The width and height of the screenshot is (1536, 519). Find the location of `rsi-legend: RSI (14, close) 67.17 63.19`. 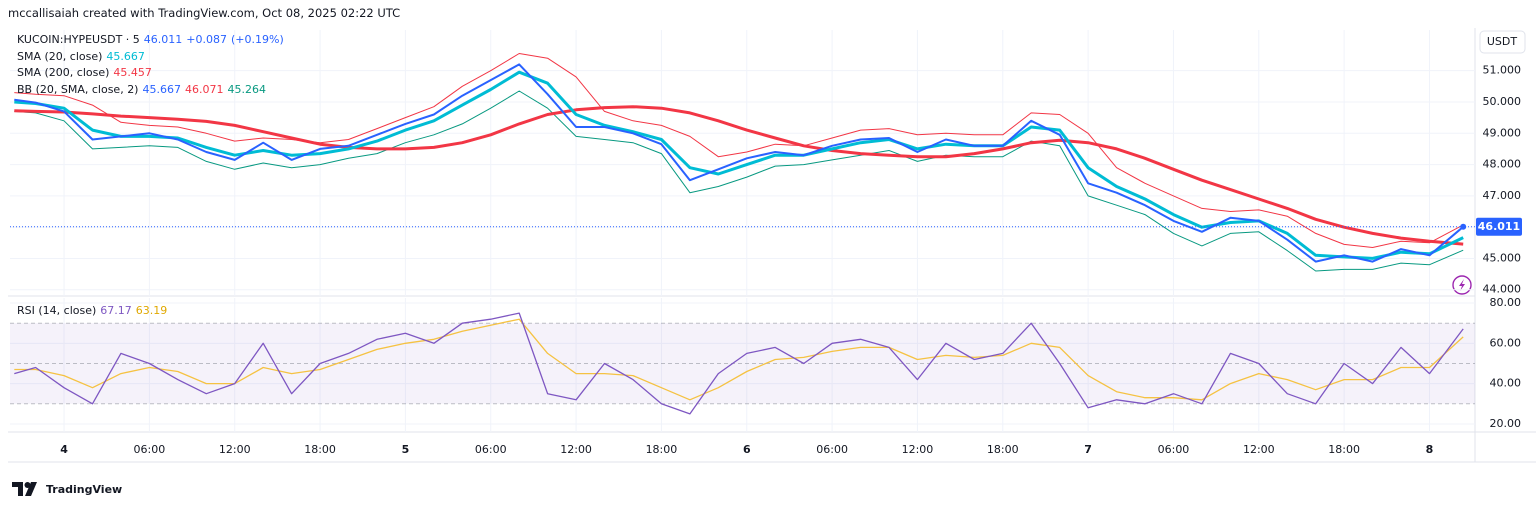

rsi-legend: RSI (14, close) 67.17 63.19 is located at coordinates (94, 311).